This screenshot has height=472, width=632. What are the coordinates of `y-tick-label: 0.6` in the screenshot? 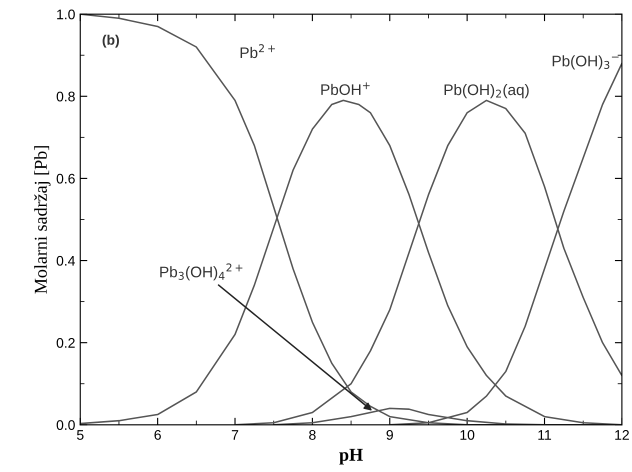 It's located at (65, 179).